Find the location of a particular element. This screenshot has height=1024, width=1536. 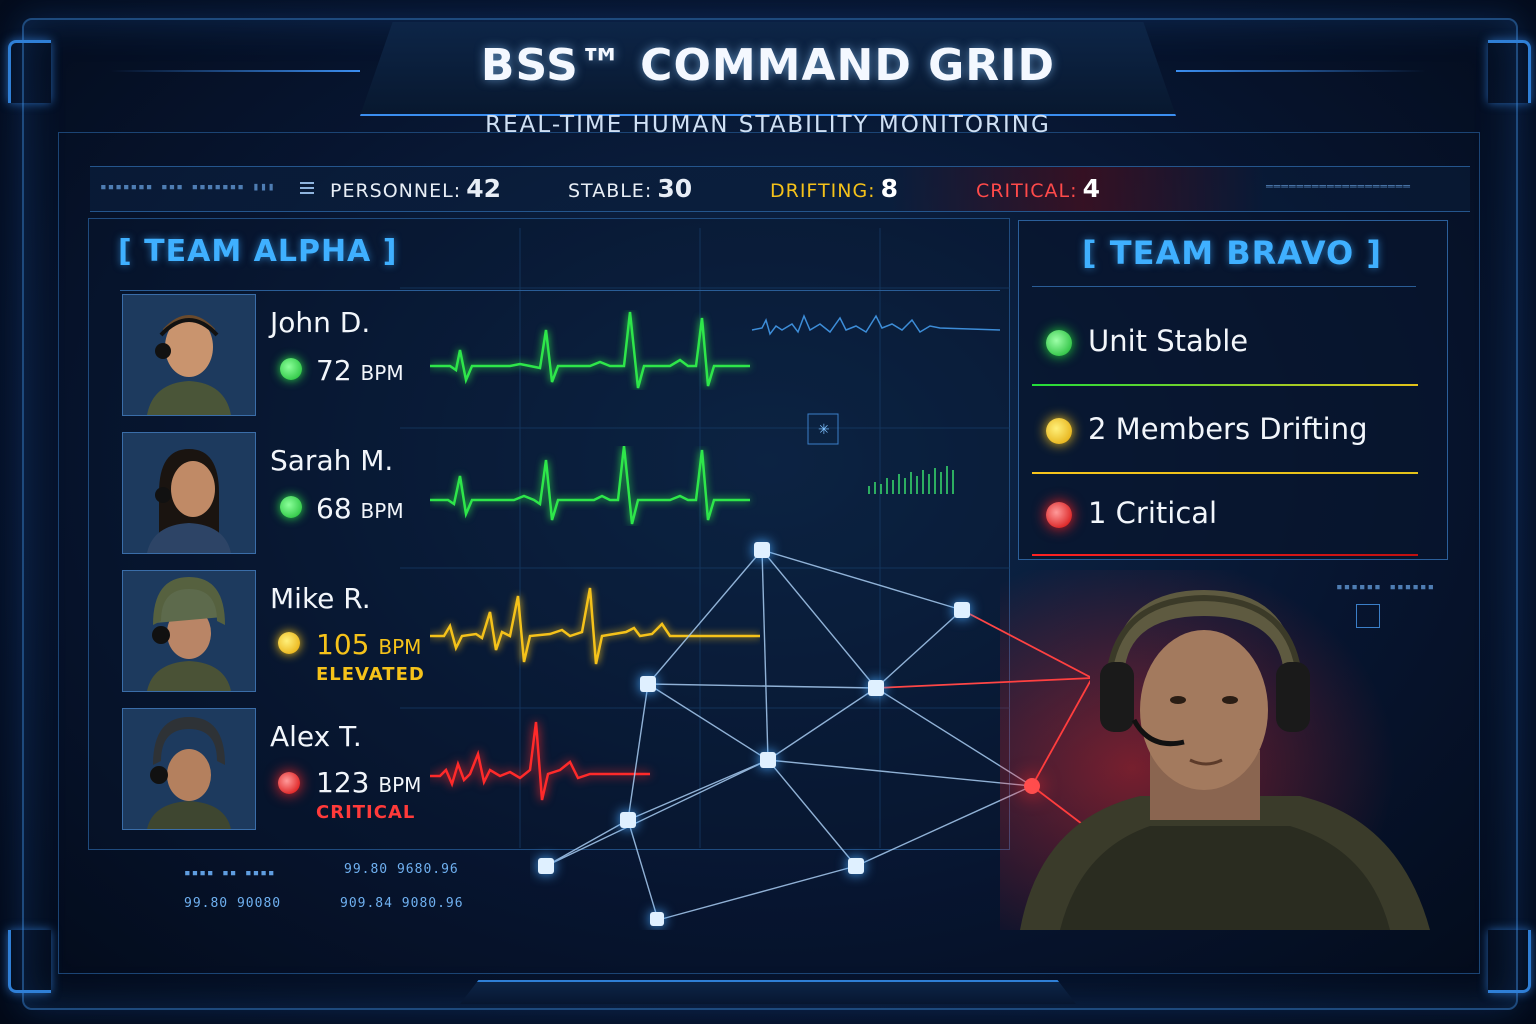

soldier-portrait is located at coordinates (1220, 750).